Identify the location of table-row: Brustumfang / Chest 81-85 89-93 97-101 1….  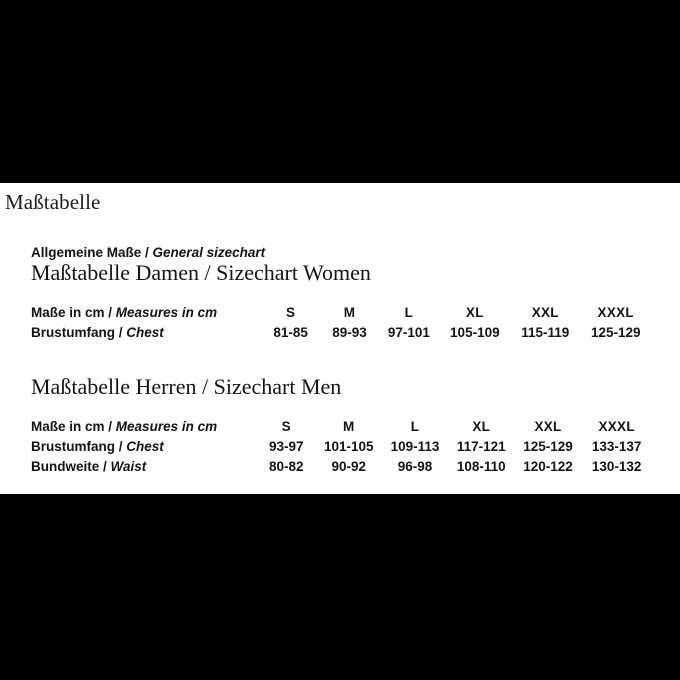
(341, 333).